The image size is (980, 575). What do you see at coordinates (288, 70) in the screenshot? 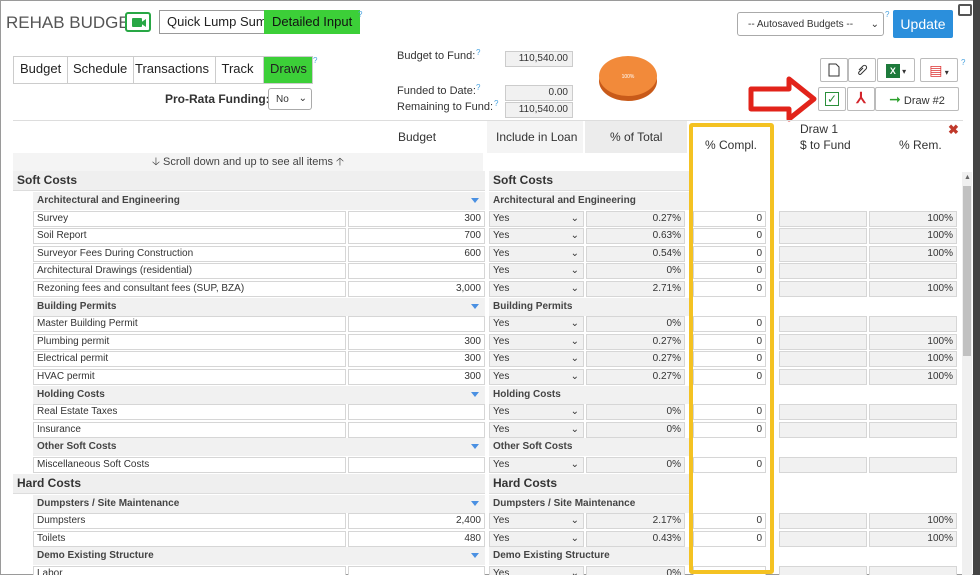
I see `tab-draws: Draws` at bounding box center [288, 70].